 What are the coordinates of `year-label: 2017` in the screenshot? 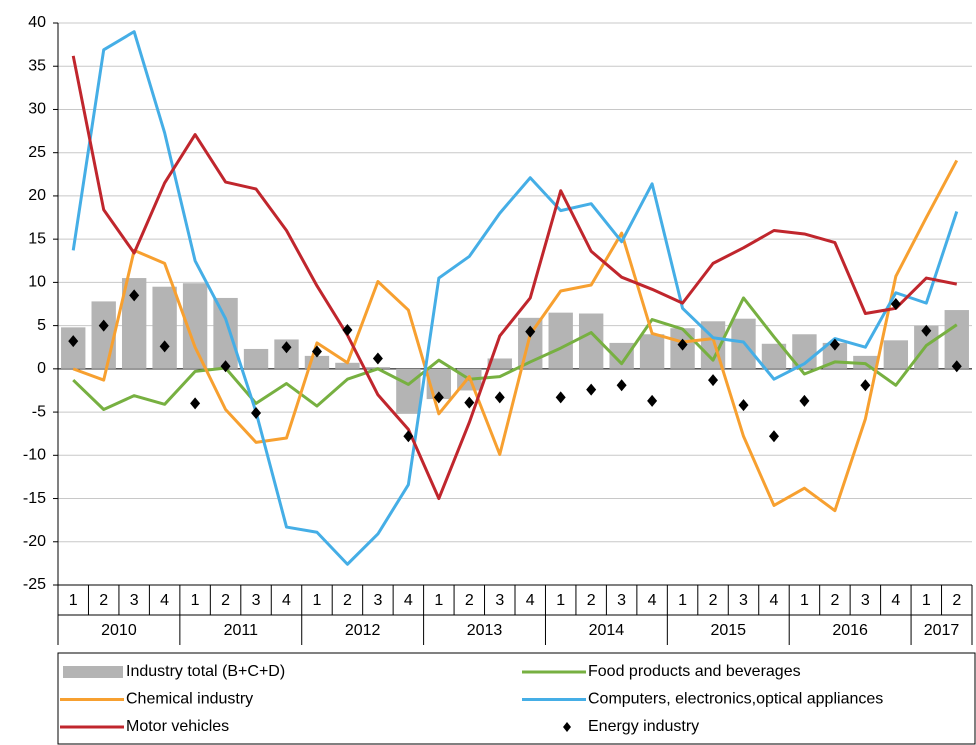 It's located at (942, 630).